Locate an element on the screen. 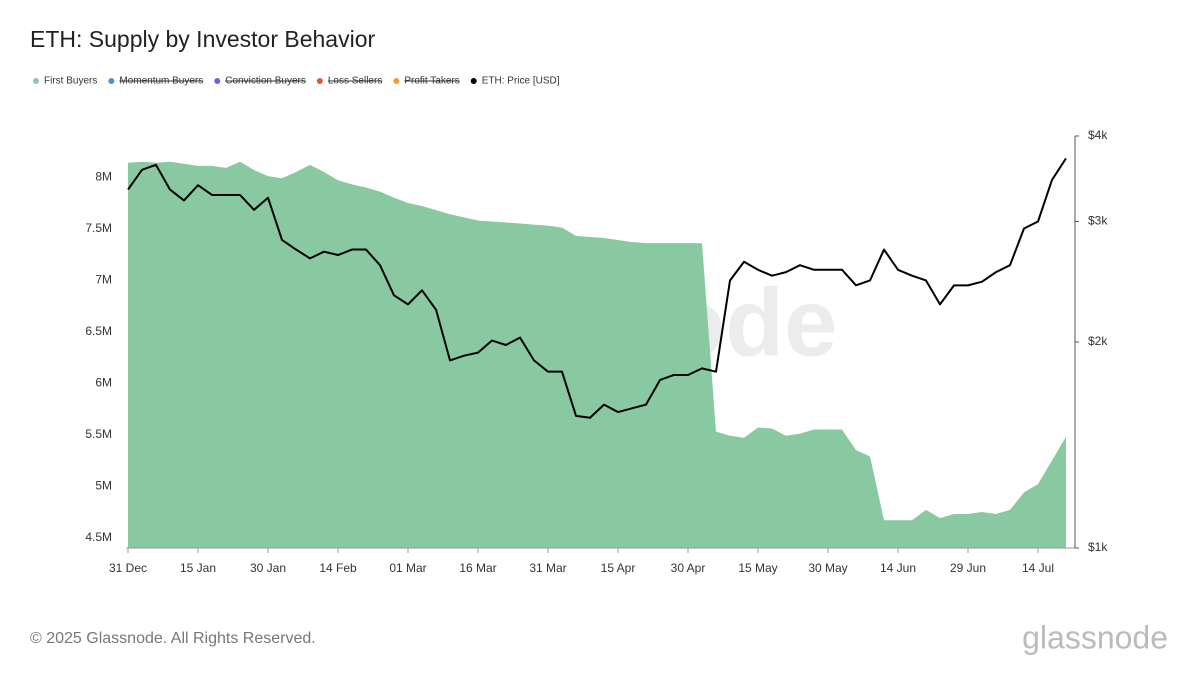  y-tick-label: 8M is located at coordinates (103, 176).